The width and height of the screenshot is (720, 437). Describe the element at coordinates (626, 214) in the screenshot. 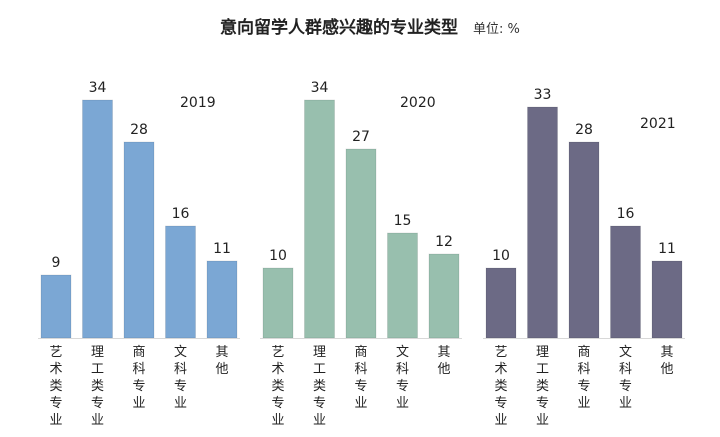

I see `value-label-2021-4: 16` at that location.